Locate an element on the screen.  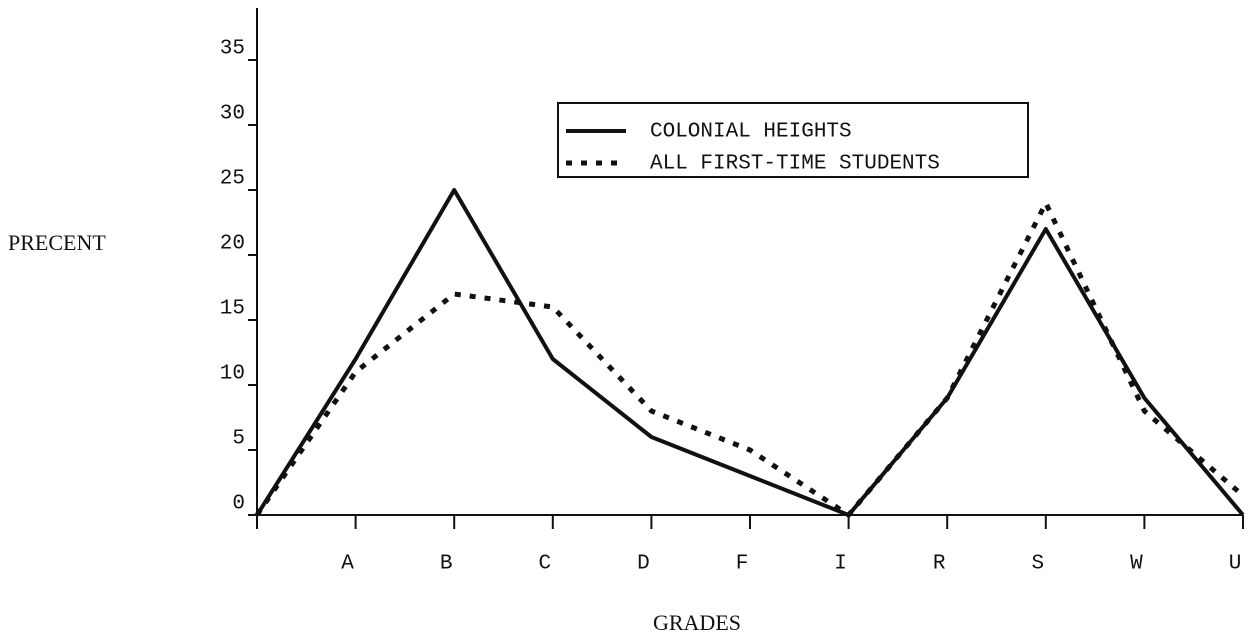
x-tick-label: U is located at coordinates (1235, 564).